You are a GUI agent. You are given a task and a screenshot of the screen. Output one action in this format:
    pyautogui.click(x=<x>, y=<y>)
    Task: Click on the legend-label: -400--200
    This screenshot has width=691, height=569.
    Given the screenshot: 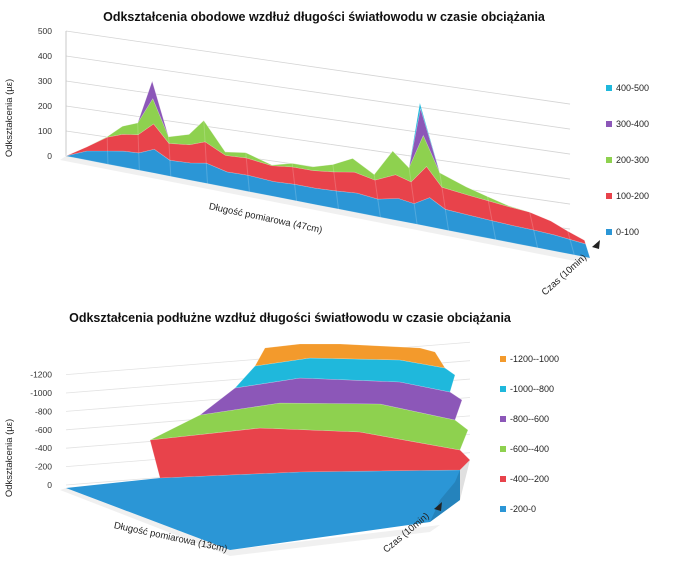 What is the action you would take?
    pyautogui.click(x=529, y=479)
    